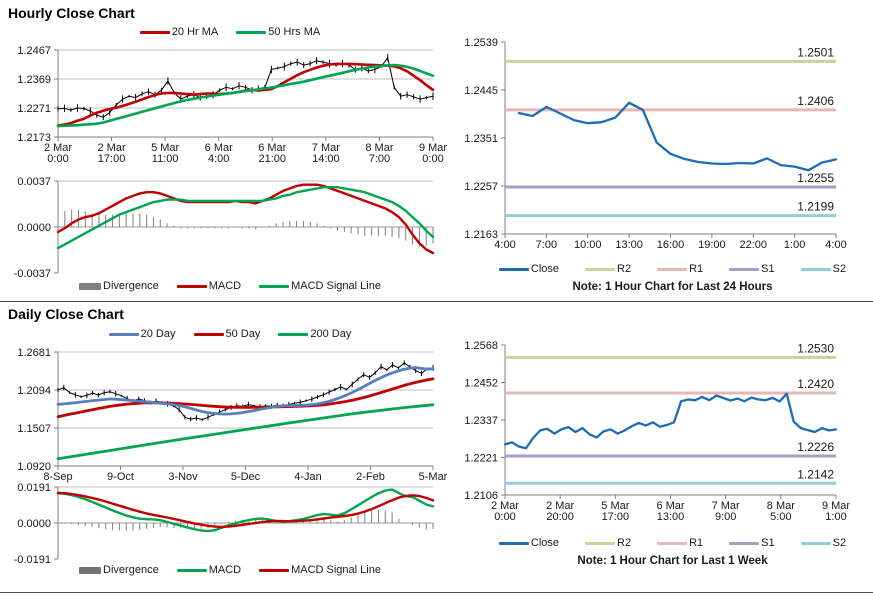  Describe the element at coordinates (672, 287) in the screenshot. I see `hourly-pivot-note: Note: 1 Hour Chart for Last 24 Hours` at that location.